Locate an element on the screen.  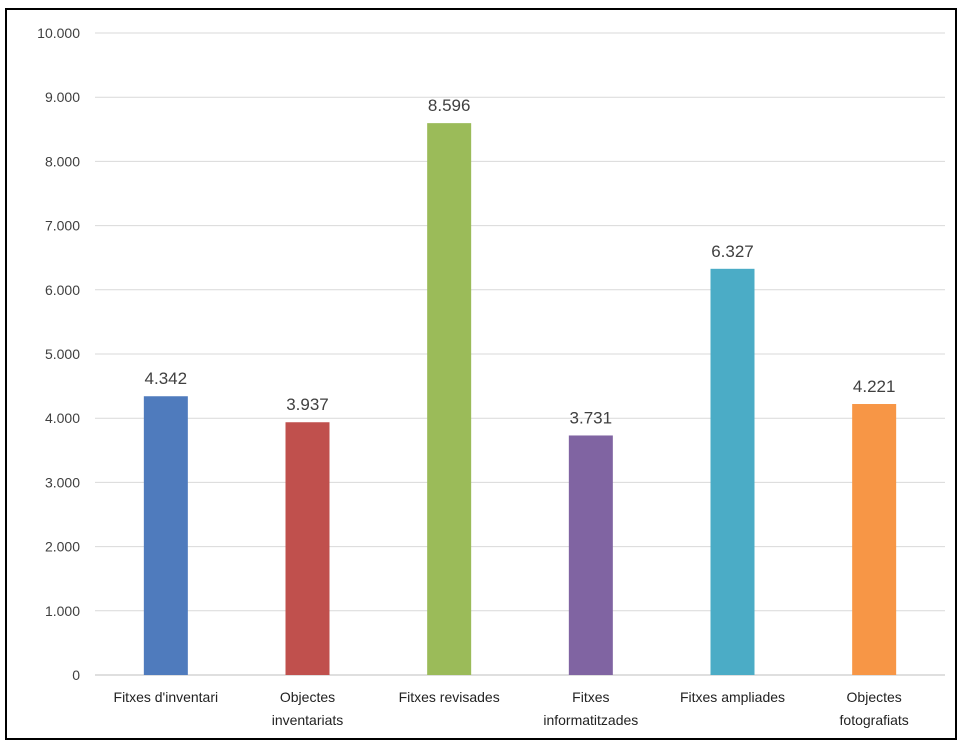
y-tick-label: 0 is located at coordinates (76, 675).